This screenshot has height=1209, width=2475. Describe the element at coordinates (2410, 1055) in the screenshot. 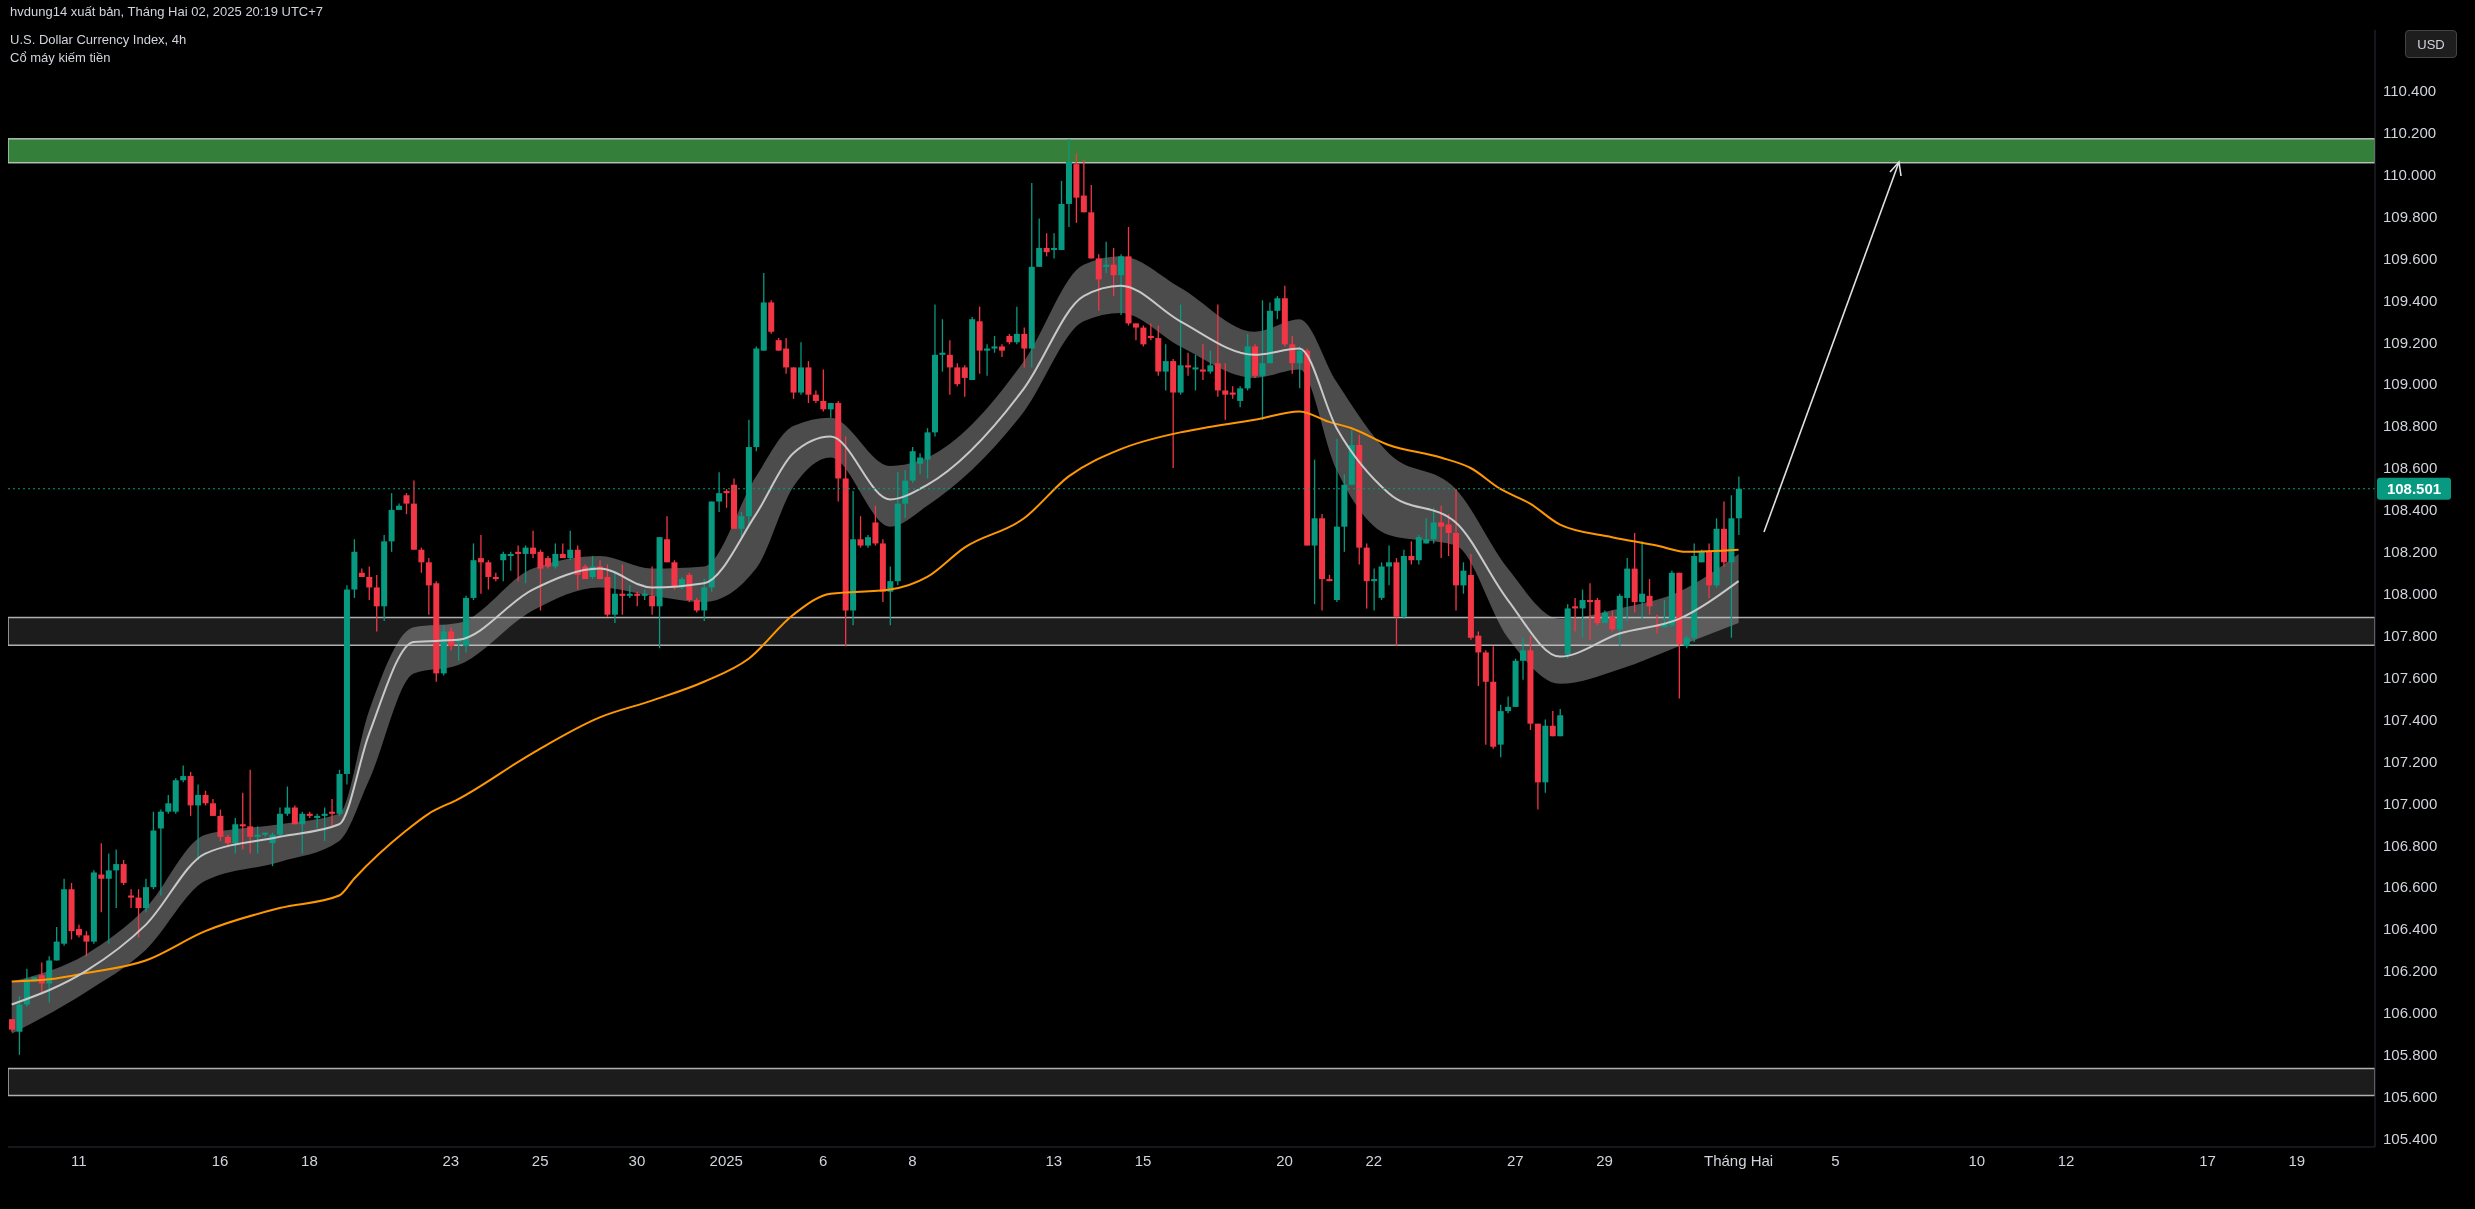

I see `y-tick-label: 105.800` at that location.